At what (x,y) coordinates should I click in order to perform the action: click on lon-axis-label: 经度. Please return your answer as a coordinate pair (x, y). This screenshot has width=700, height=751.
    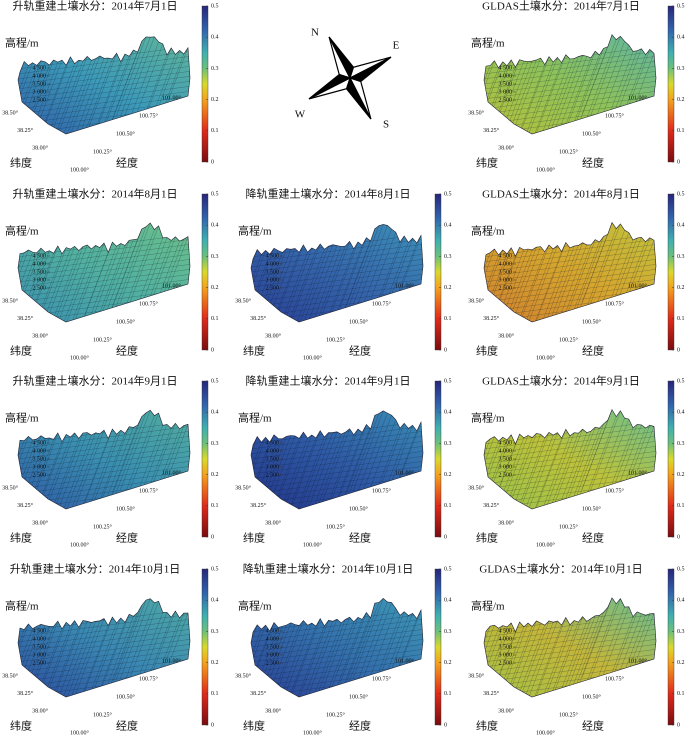
    Looking at the image, I should click on (360, 726).